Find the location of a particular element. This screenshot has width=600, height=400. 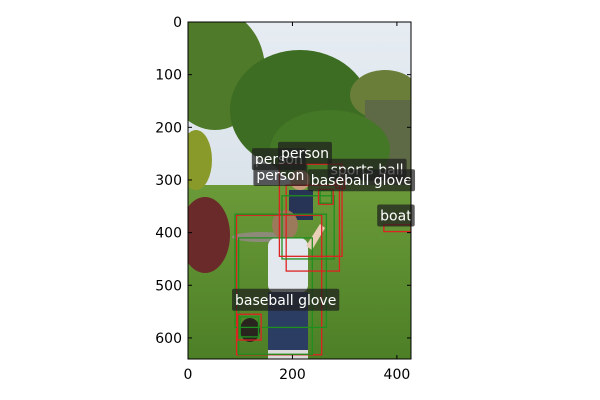

y-tick-label: 200 is located at coordinates (168, 128).